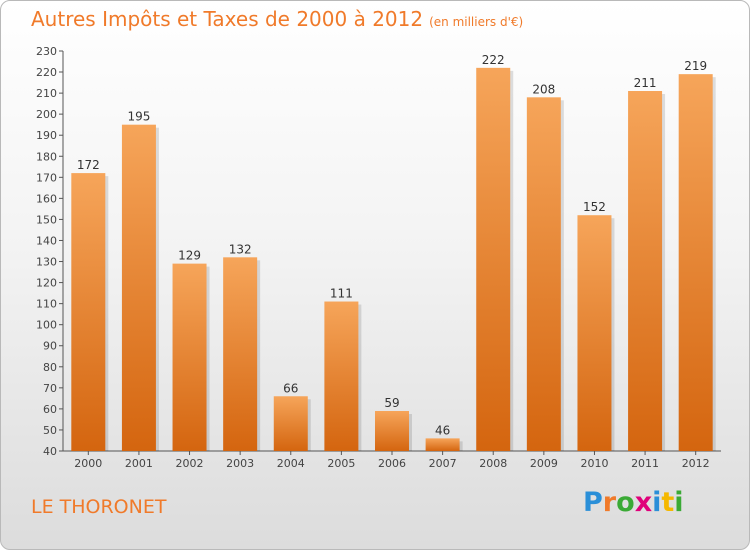 The image size is (750, 550). Describe the element at coordinates (668, 502) in the screenshot. I see `logo-letter: t` at that location.